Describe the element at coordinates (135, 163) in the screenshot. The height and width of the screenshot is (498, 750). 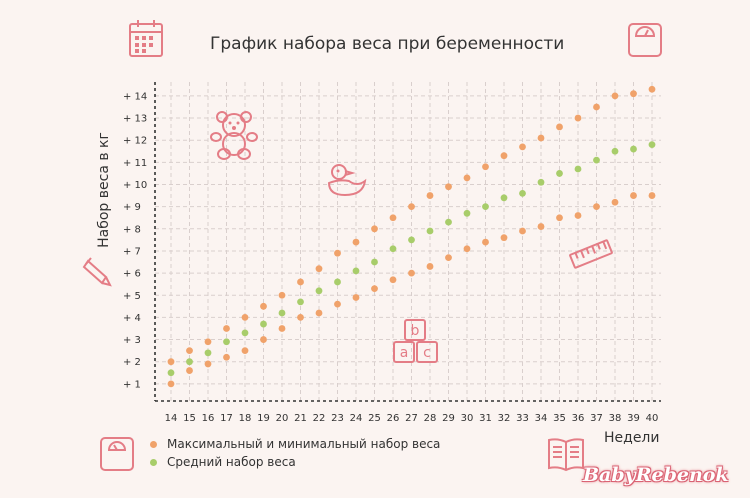
I see `y-tick-label: + 11` at that location.